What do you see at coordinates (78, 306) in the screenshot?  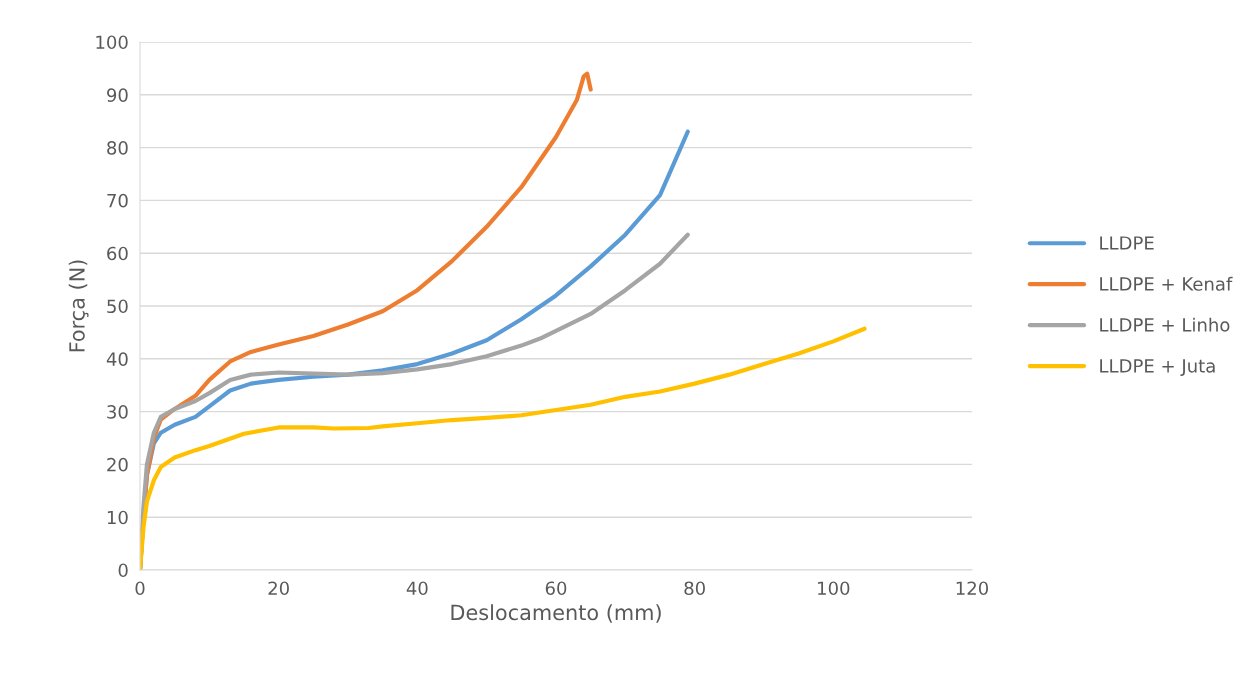 I see `y-axis-title: Força (N)` at bounding box center [78, 306].